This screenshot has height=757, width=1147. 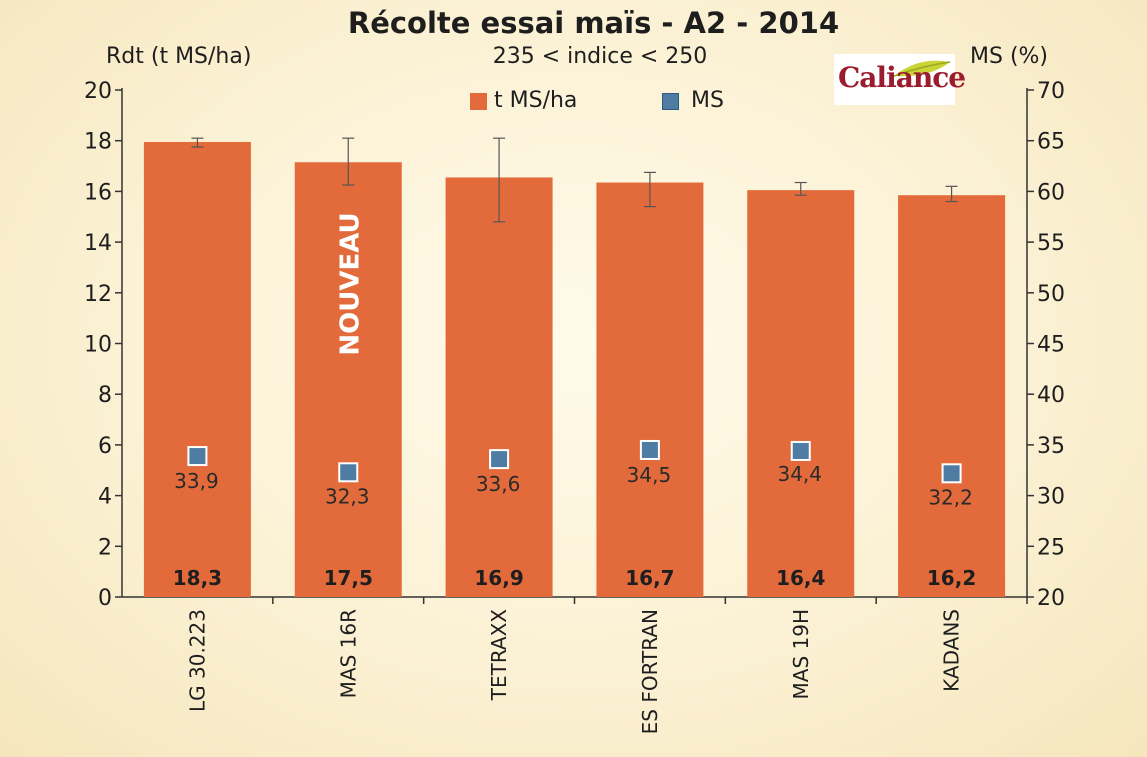 What do you see at coordinates (950, 497) in the screenshot?
I see `ms-value-label: 32,2` at bounding box center [950, 497].